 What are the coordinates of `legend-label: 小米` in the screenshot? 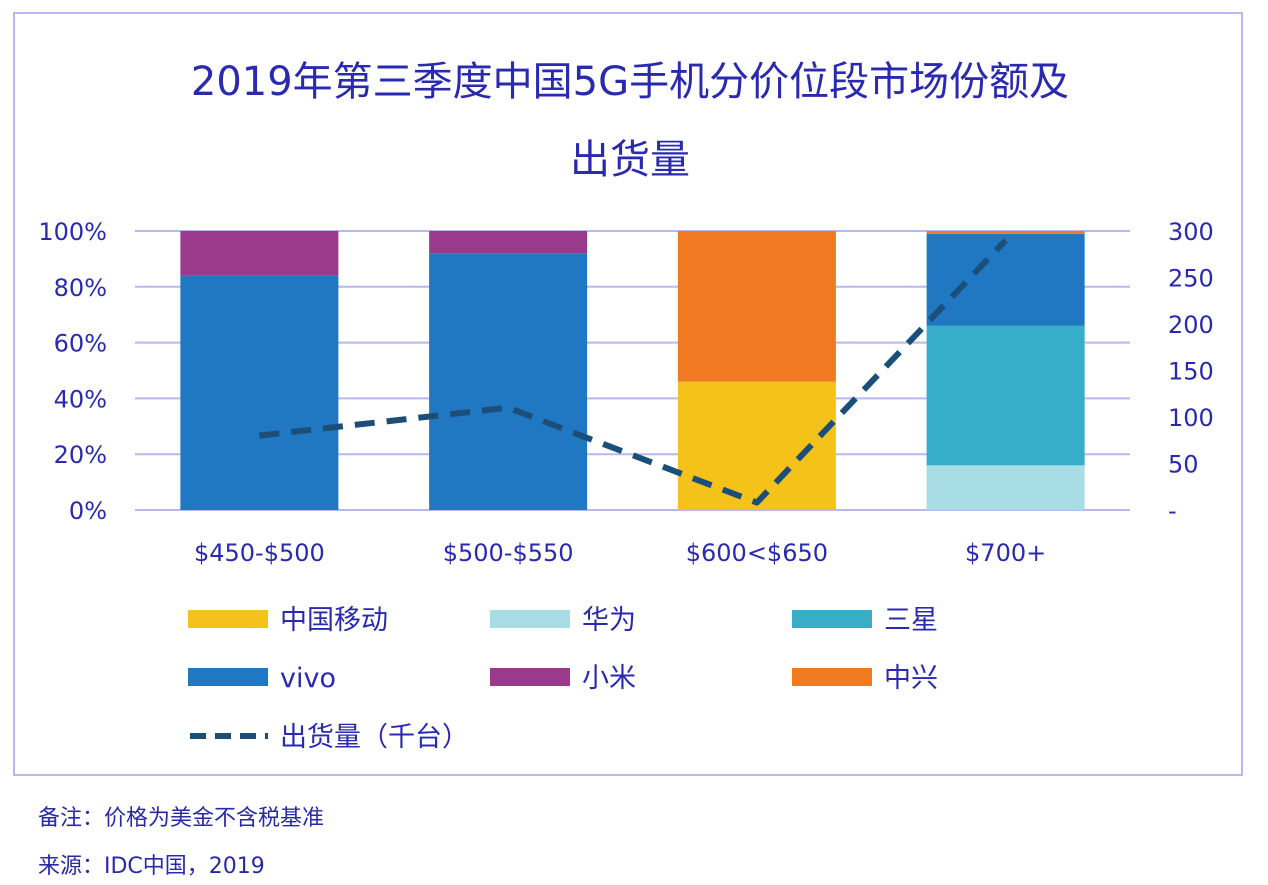 It's located at (609, 678).